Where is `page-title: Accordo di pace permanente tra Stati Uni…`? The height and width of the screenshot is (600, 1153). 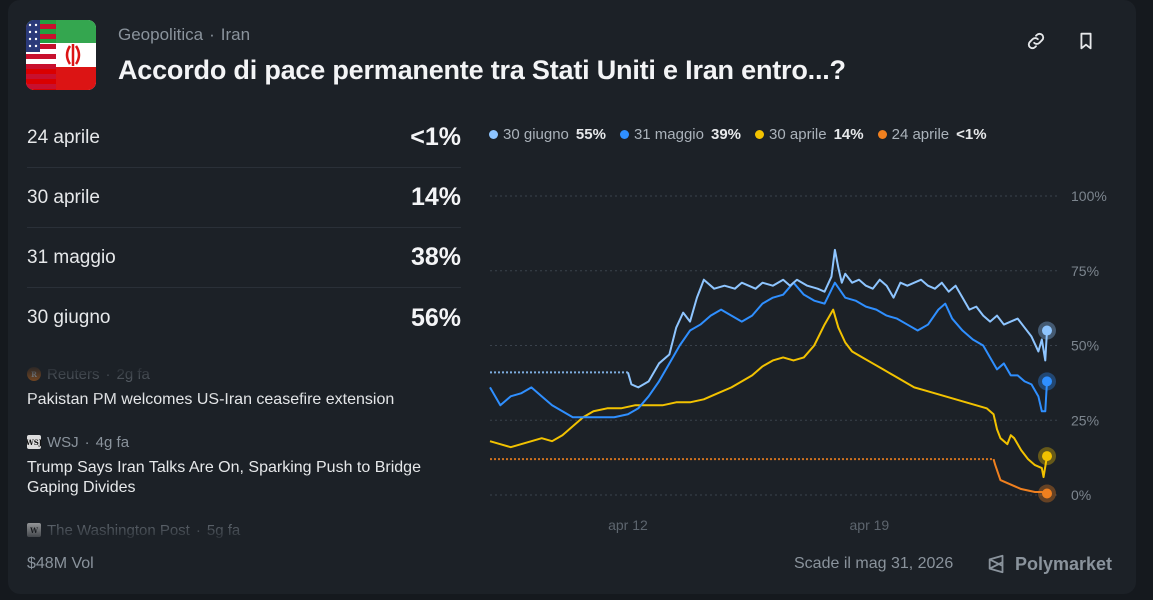
page-title: Accordo di pace permanente tra Stati Uni… is located at coordinates (482, 70).